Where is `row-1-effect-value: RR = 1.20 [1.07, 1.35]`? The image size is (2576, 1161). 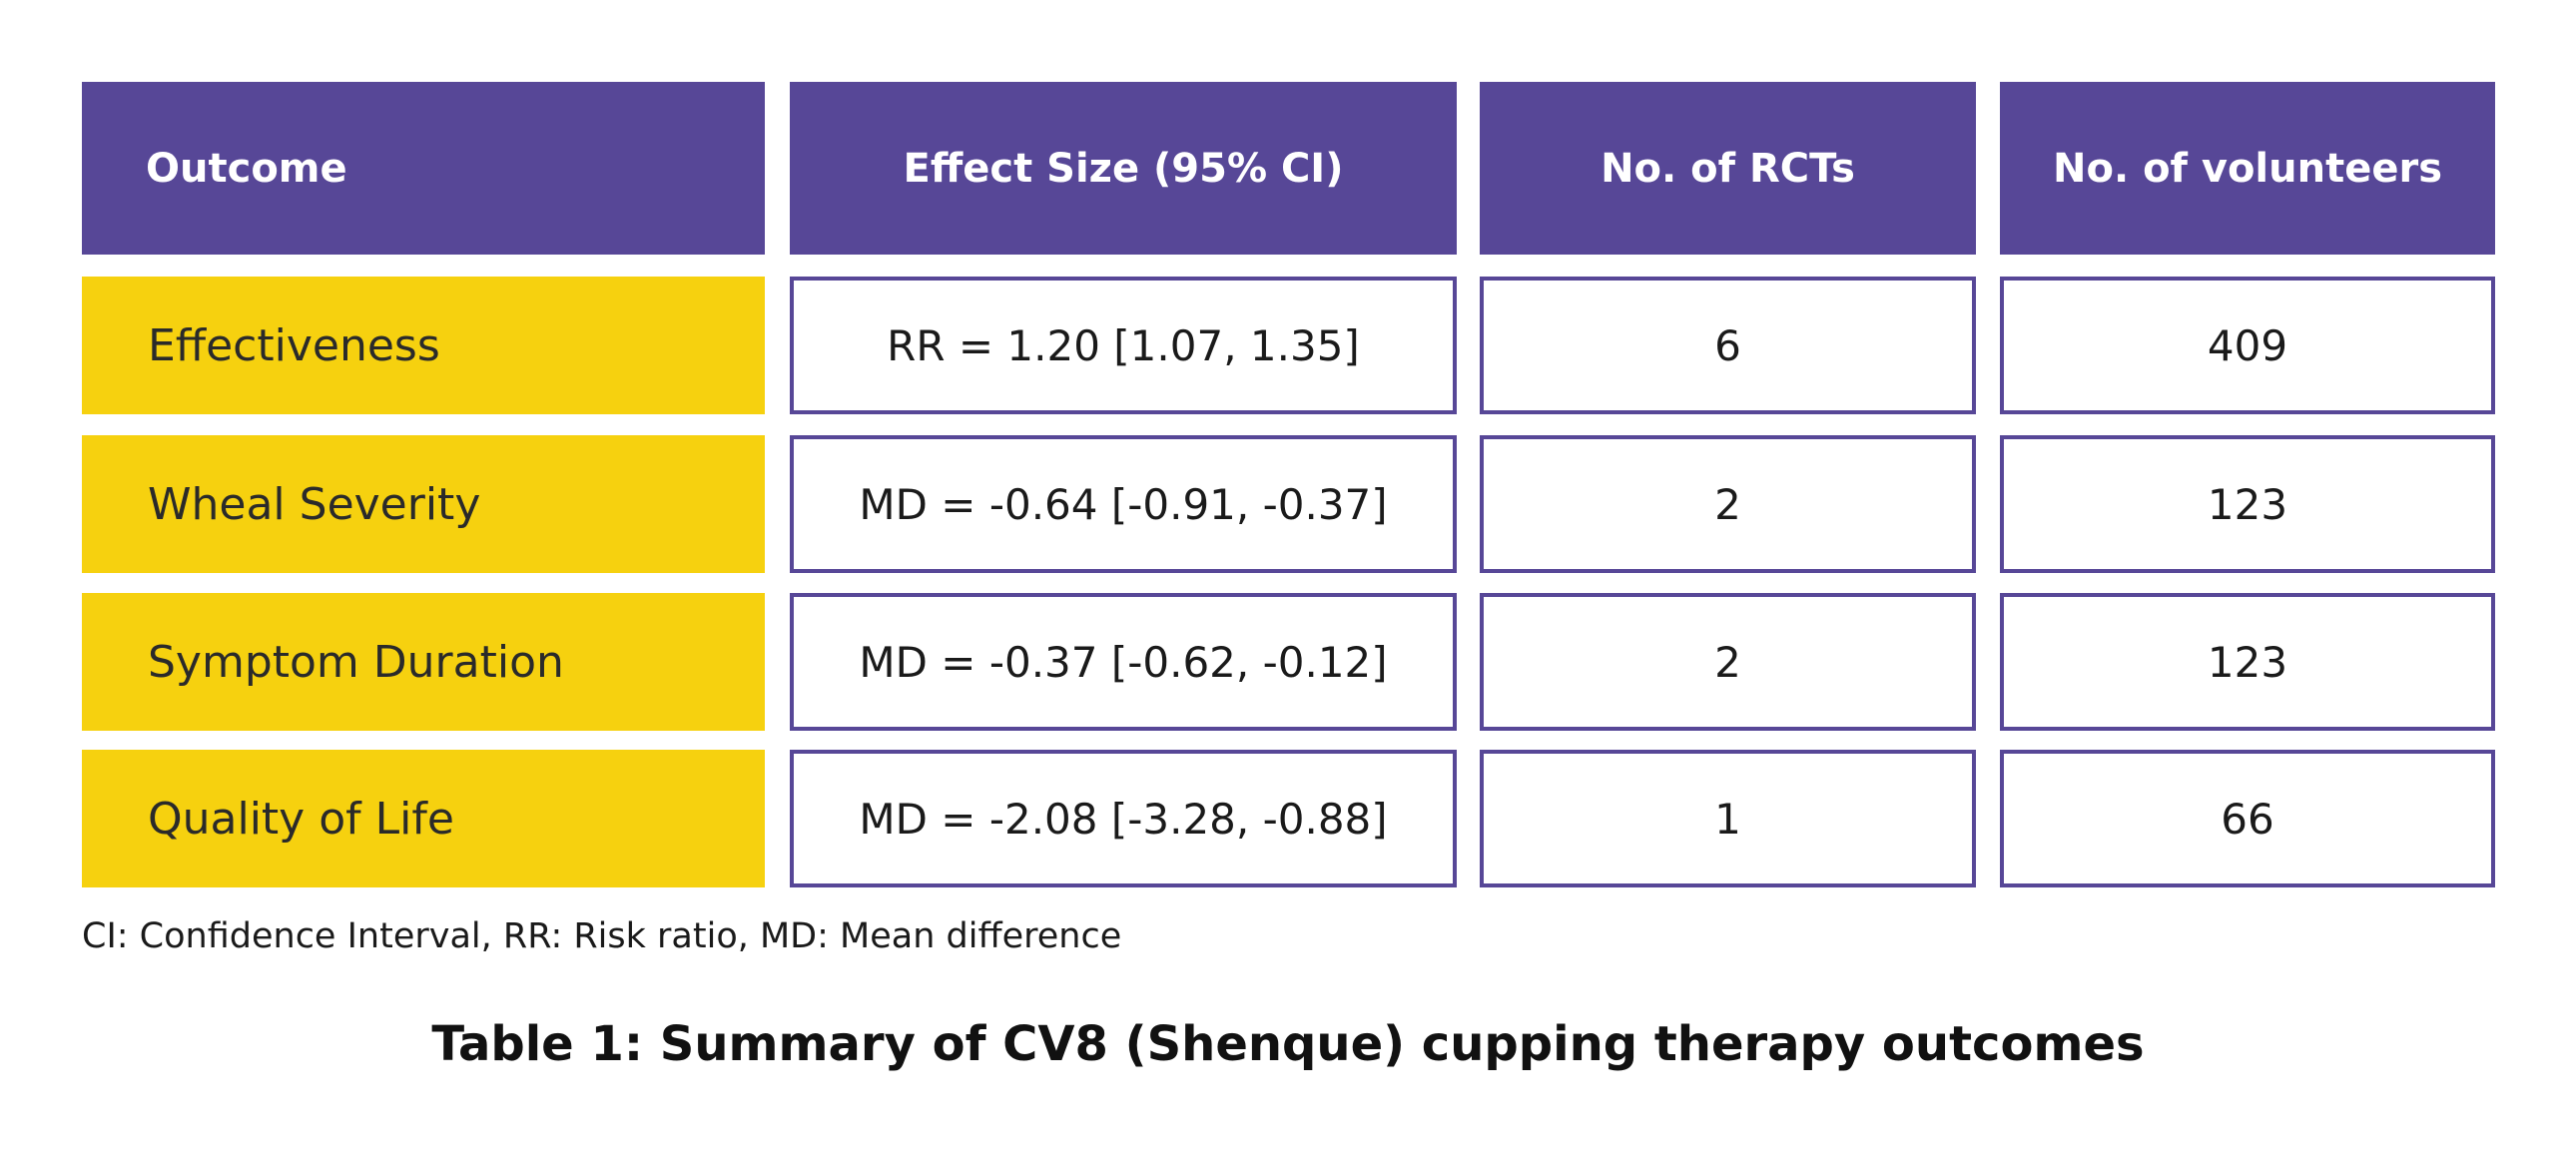 row-1-effect-value: RR = 1.20 [1.07, 1.35] is located at coordinates (1123, 345).